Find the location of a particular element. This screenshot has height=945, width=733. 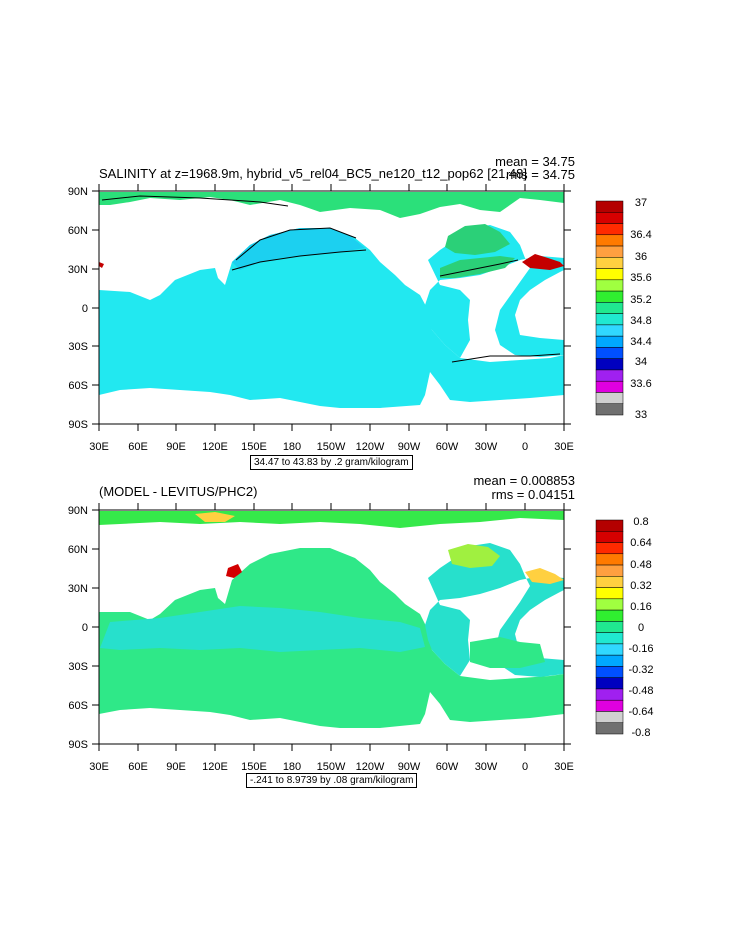

colorbar-label: -0.8 is located at coordinates (641, 733).